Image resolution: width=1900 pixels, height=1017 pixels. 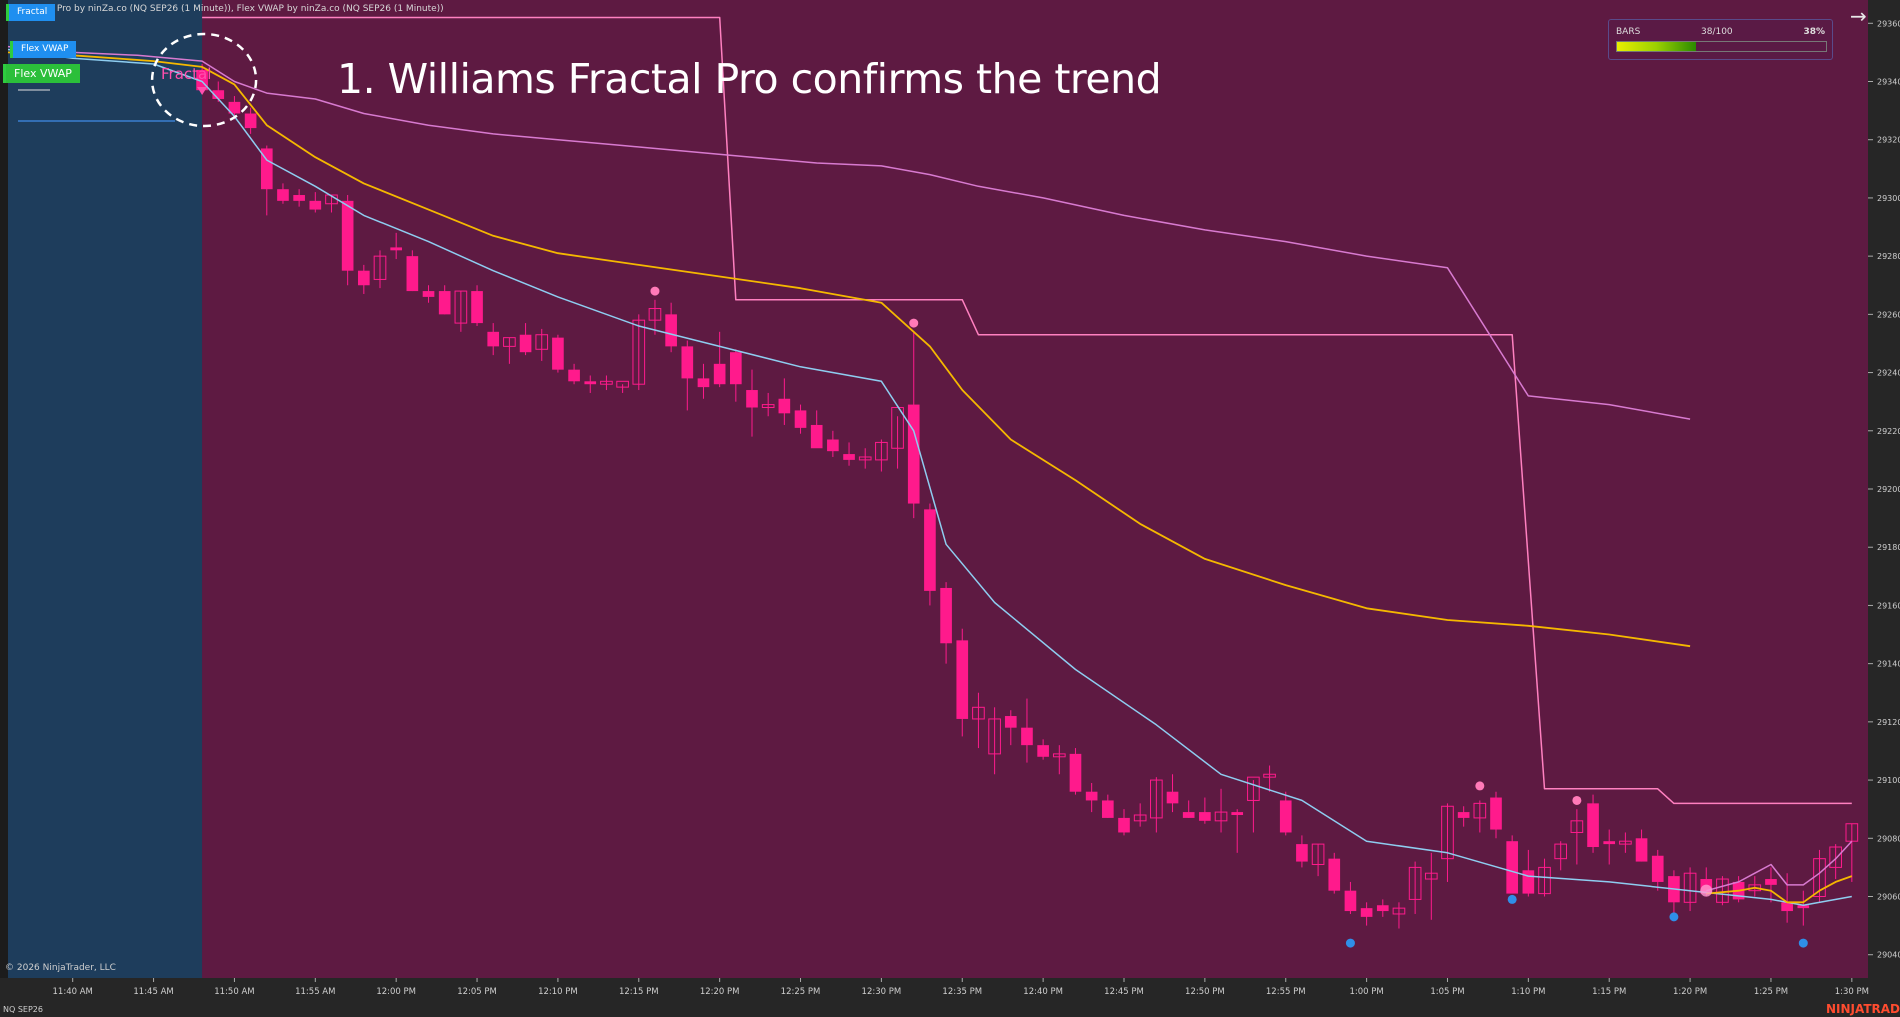 I want to click on x-axis-tick-label: 12:00 PM, so click(x=396, y=992).